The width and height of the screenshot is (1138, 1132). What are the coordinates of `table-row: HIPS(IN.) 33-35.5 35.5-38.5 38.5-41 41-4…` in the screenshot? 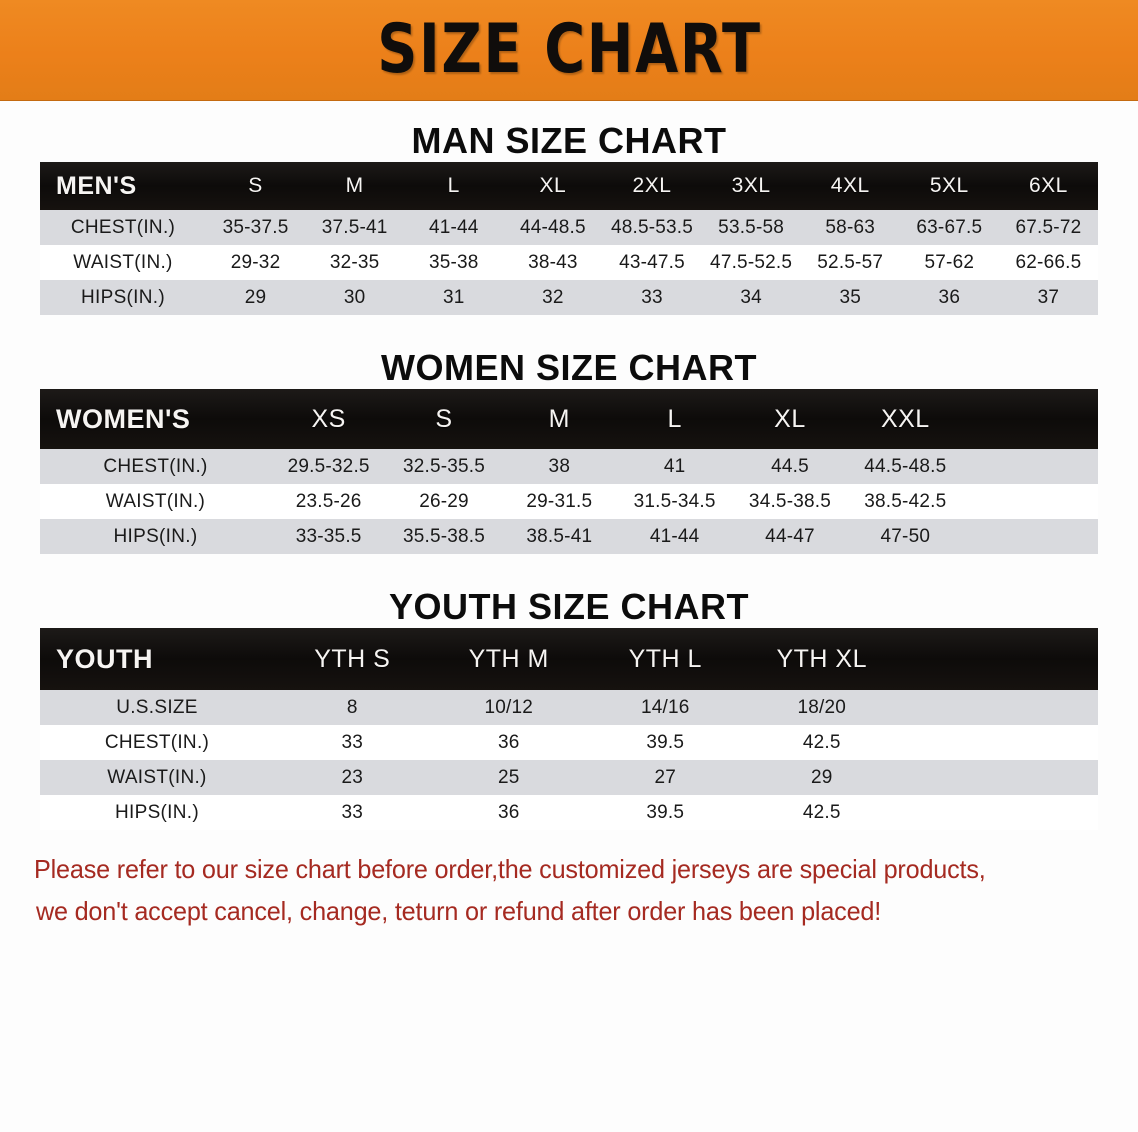 It's located at (569, 536).